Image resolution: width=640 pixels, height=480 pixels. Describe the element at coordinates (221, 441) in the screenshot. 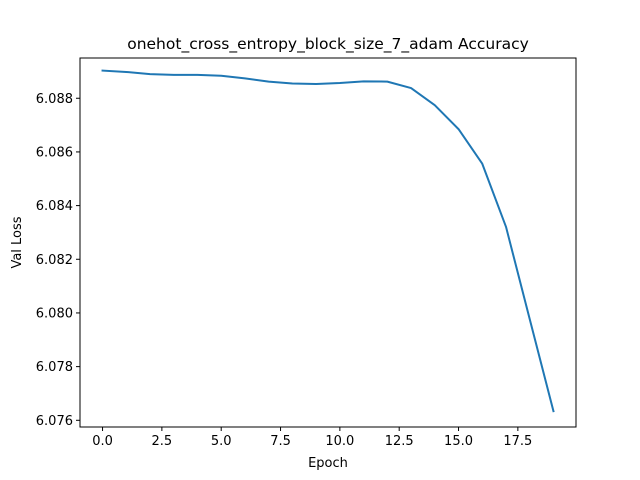

I see `x-tick-label: 5.0` at that location.